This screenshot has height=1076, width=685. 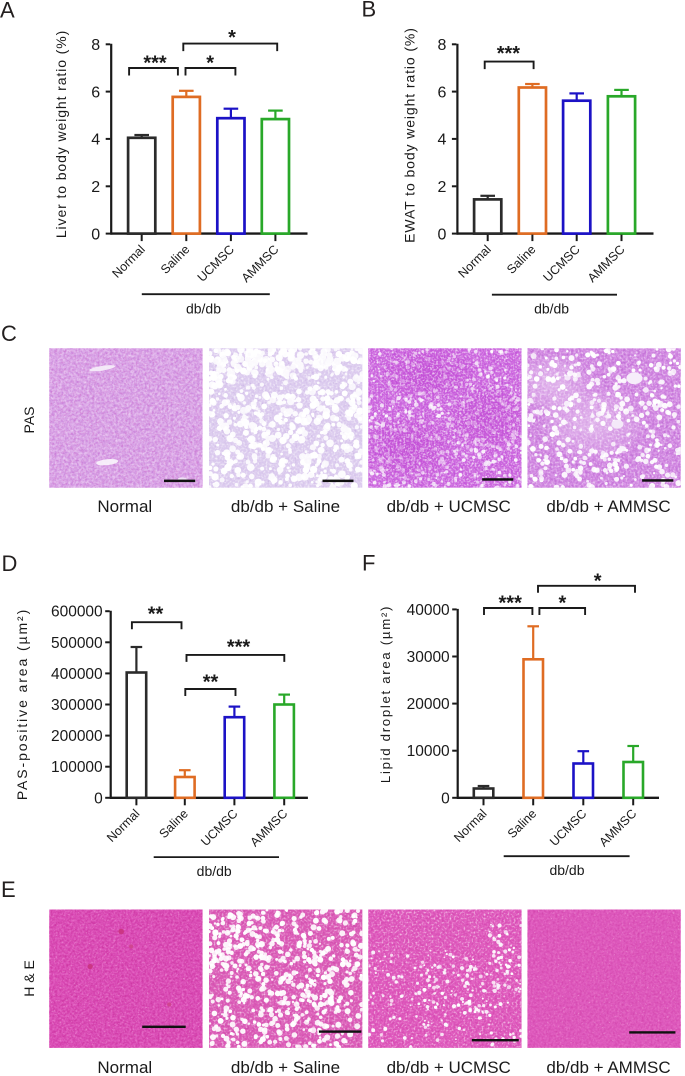 I want to click on svg-text: PAS, so click(x=29, y=420).